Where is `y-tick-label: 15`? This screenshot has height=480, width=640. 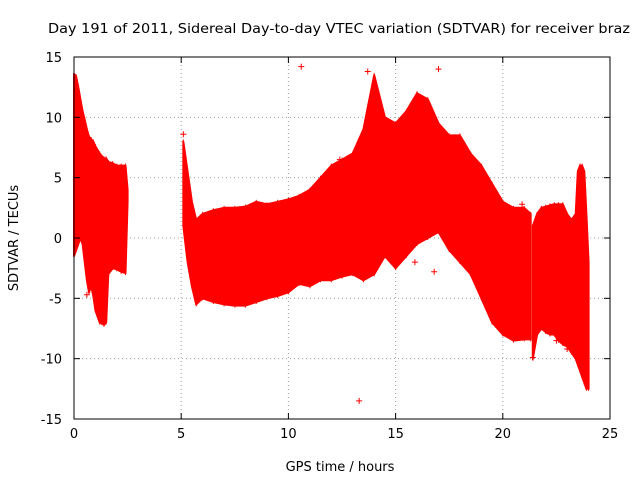 y-tick-label: 15 is located at coordinates (53, 58).